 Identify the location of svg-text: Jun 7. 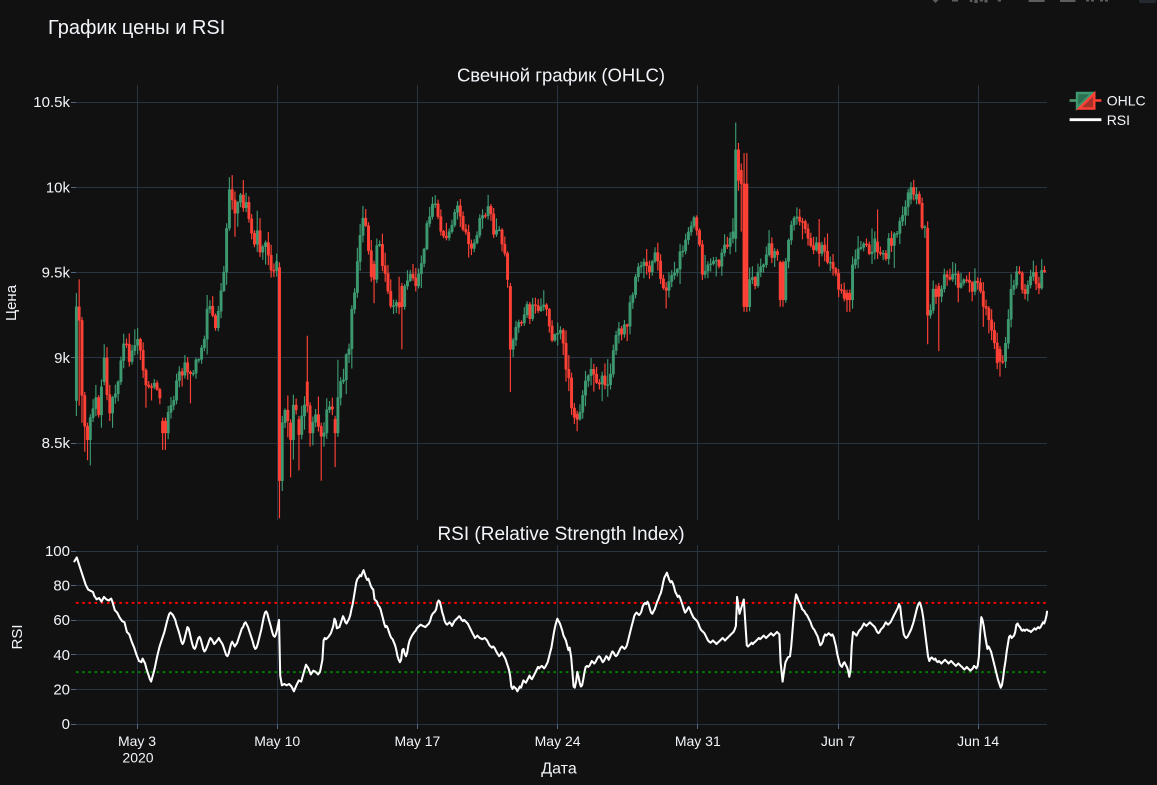
(838, 741).